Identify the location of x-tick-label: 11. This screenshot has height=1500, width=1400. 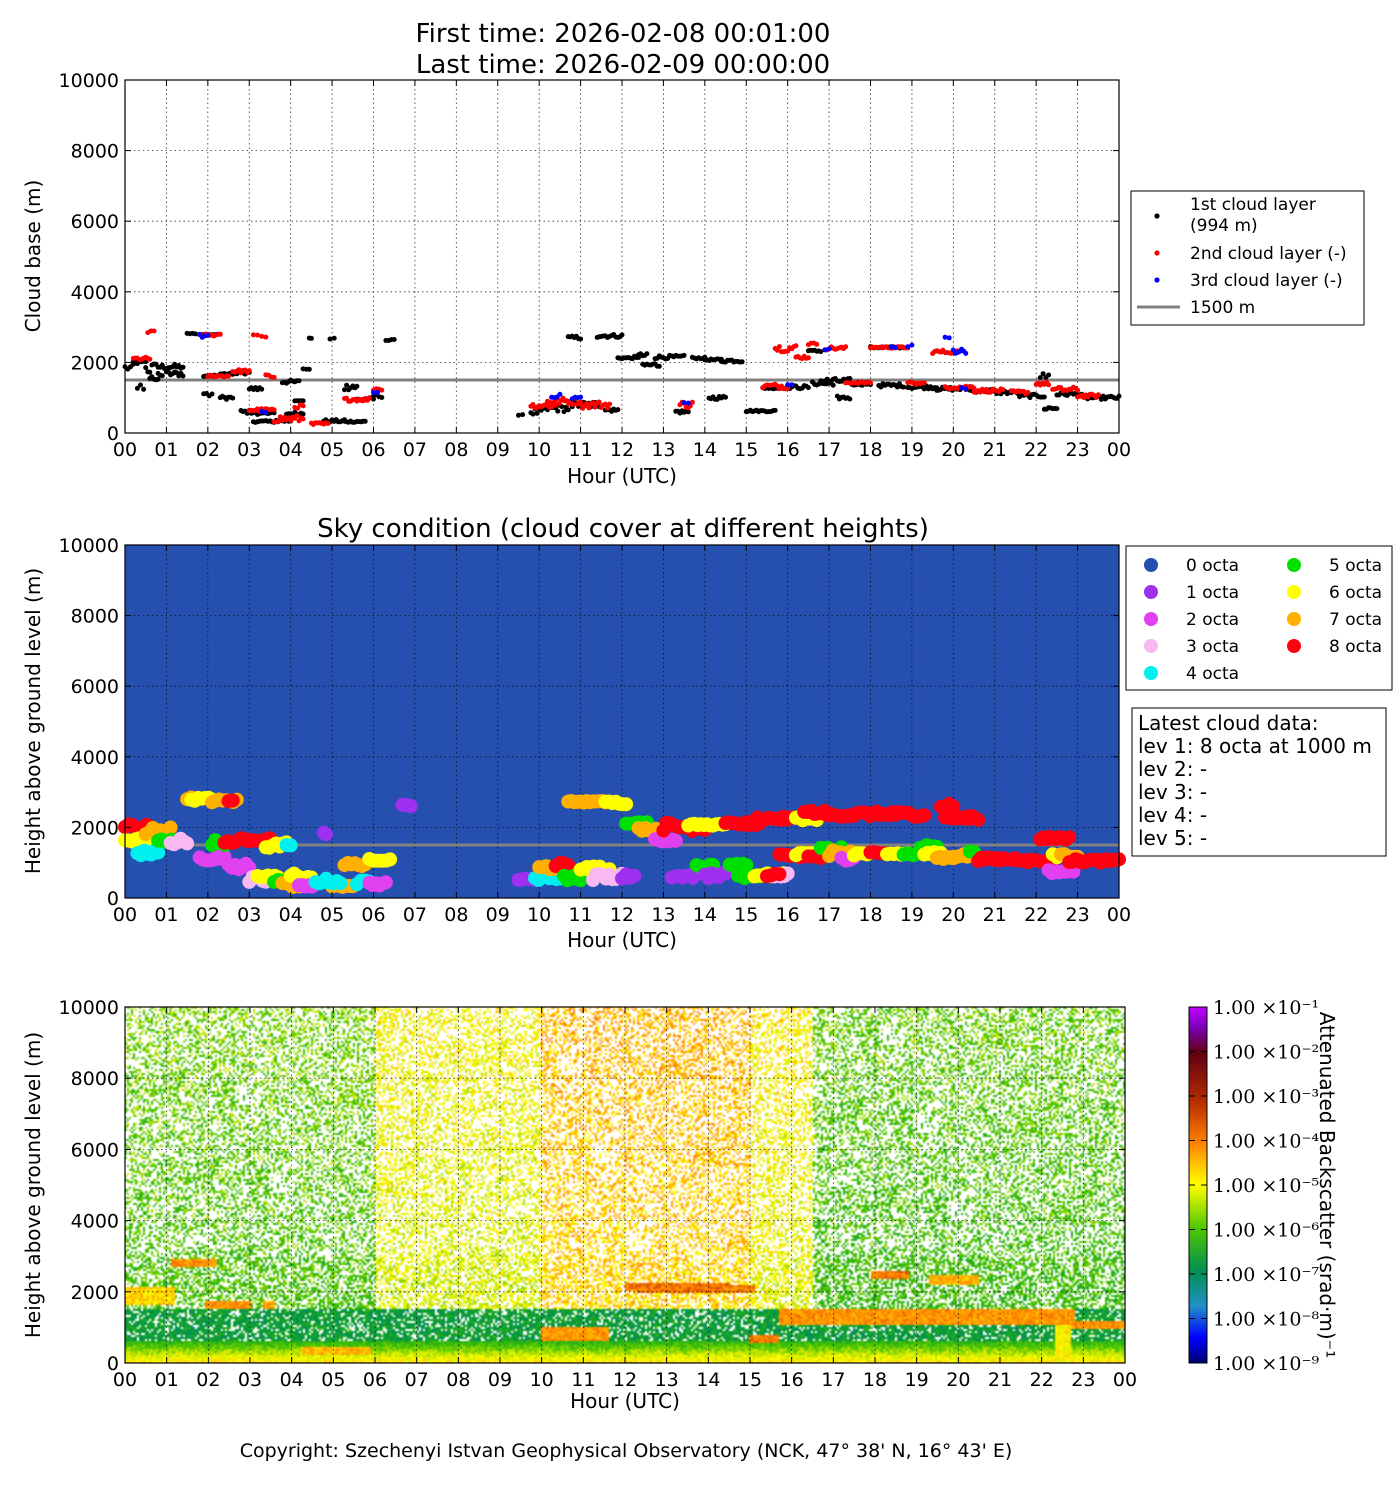
(580, 915).